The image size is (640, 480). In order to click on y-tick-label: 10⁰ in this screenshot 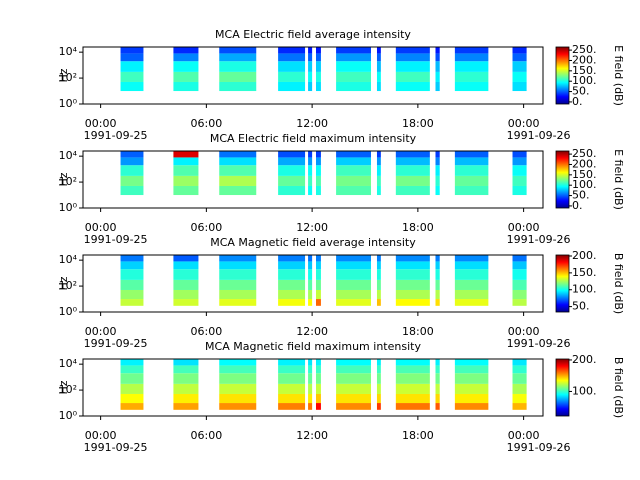, I will do `click(68, 207)`.